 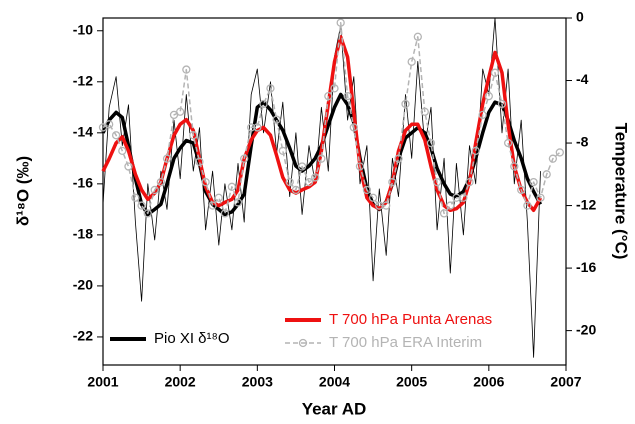 I want to click on legend-label: T 700 hPa Punta Arenas, so click(x=410, y=319).